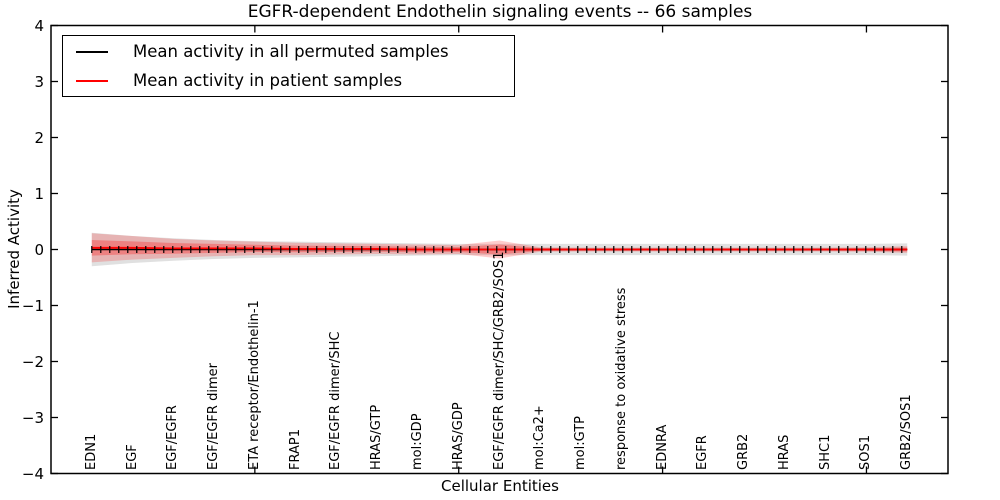  Describe the element at coordinates (39, 137) in the screenshot. I see `y-tick-label: 2` at that location.